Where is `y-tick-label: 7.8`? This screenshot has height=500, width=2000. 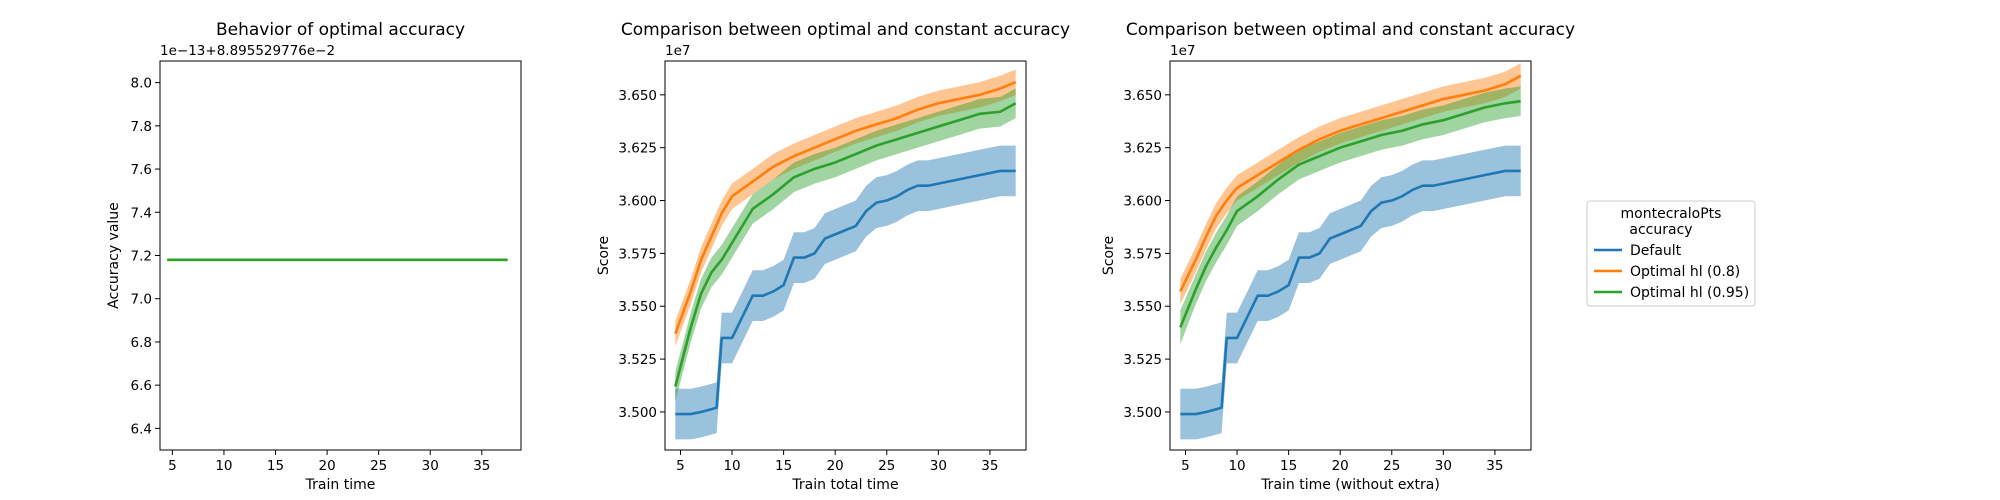
y-tick-label: 7.8 is located at coordinates (141, 127).